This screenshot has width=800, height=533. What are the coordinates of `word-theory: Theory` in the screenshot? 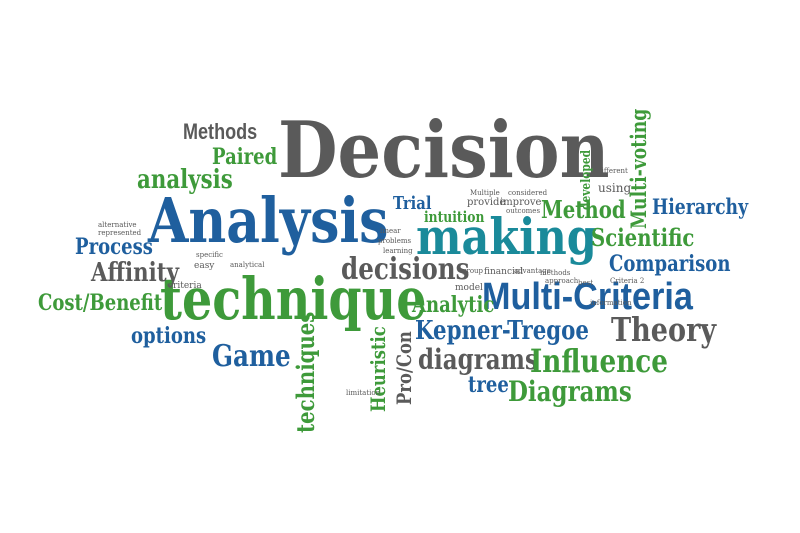 It's located at (664, 329).